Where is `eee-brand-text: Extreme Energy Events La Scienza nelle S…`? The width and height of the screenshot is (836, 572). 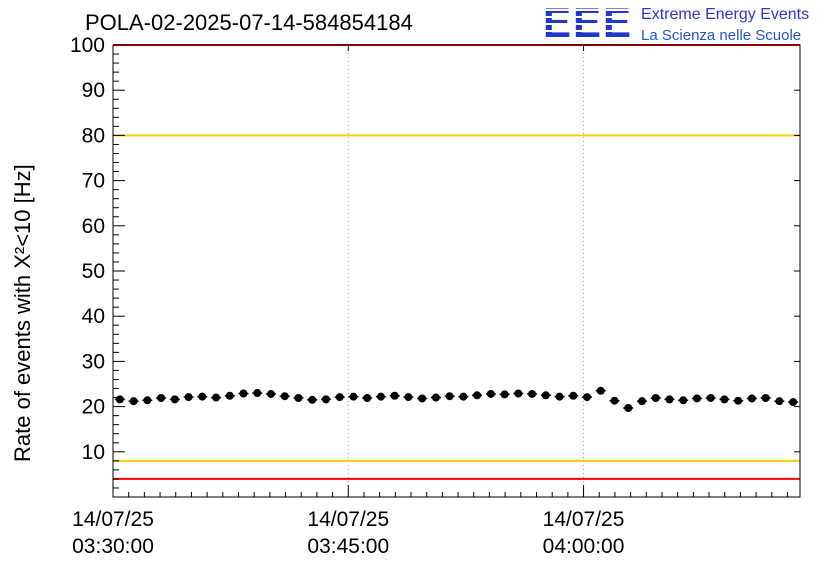 eee-brand-text: Extreme Energy Events La Scienza nelle S… is located at coordinates (725, 24).